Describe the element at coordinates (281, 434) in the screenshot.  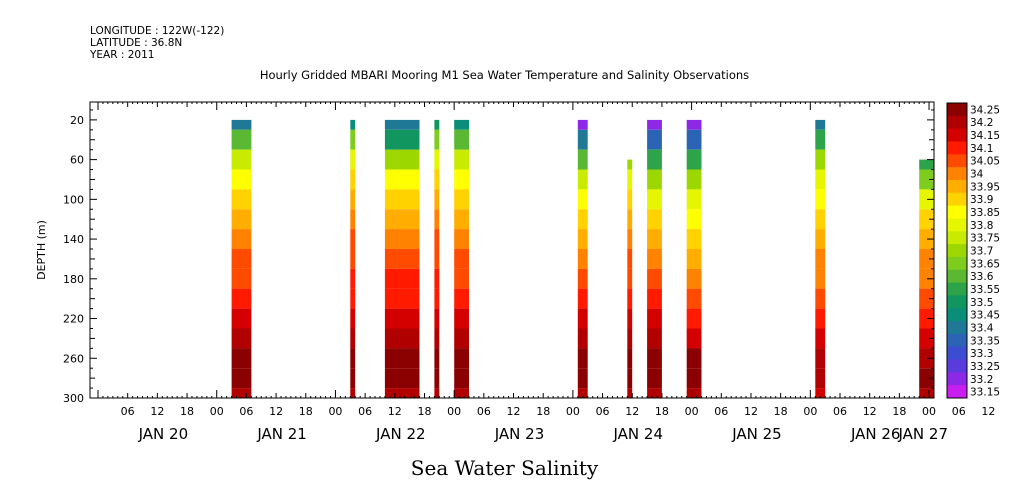
I see `x-day-label: JAN 21` at that location.